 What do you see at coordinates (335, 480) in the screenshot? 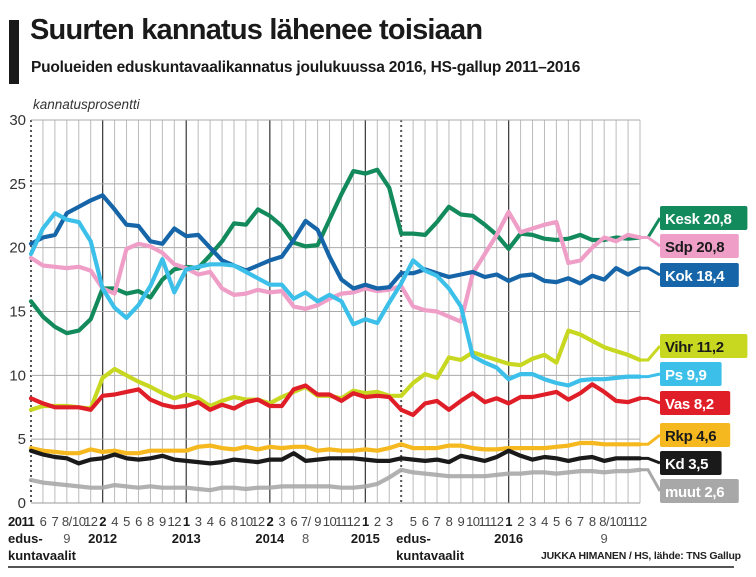
I see `series-line-muut` at bounding box center [335, 480].